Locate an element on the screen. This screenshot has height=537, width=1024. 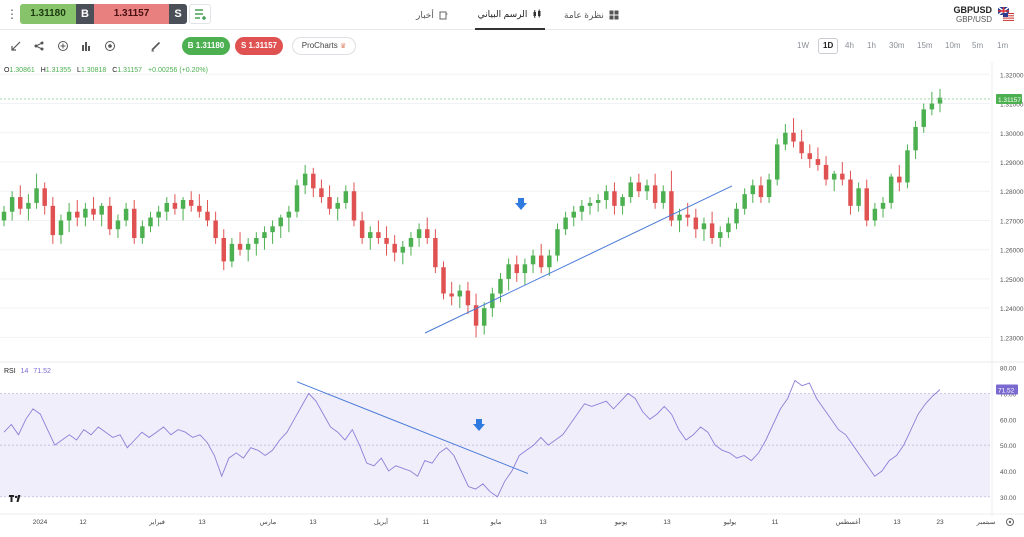
time-tick-label: يوليو is located at coordinates (730, 522).